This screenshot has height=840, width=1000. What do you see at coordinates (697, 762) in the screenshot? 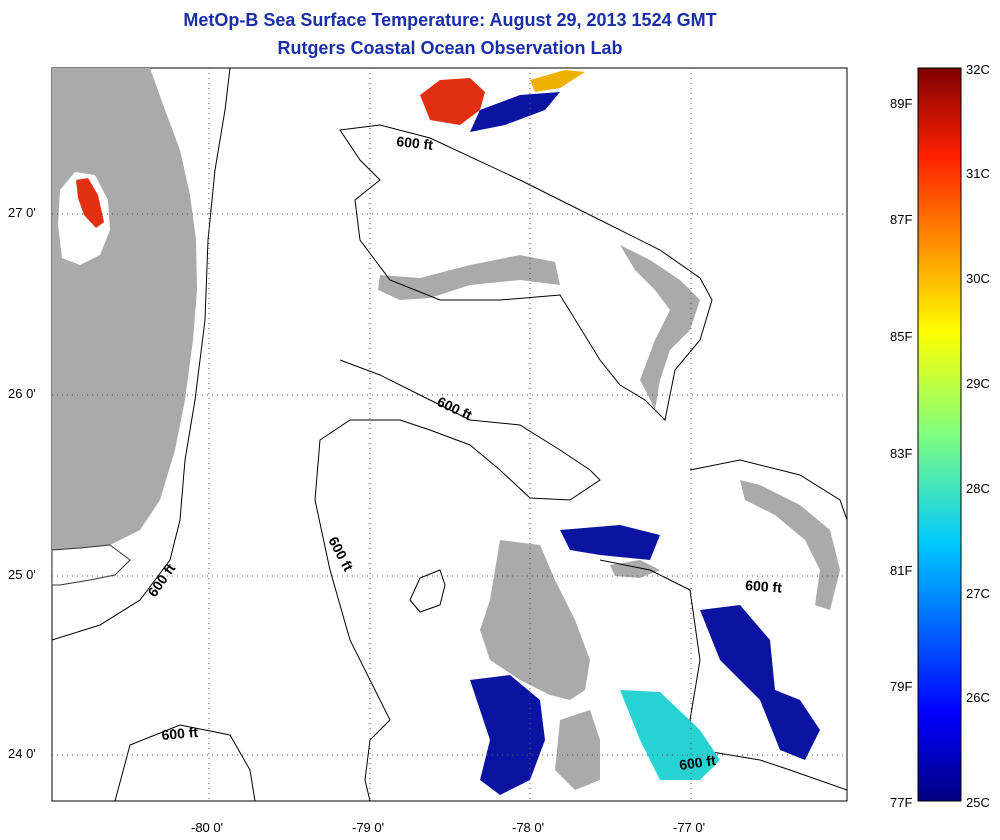
I see `contour-label-7: 600 ft` at bounding box center [697, 762].